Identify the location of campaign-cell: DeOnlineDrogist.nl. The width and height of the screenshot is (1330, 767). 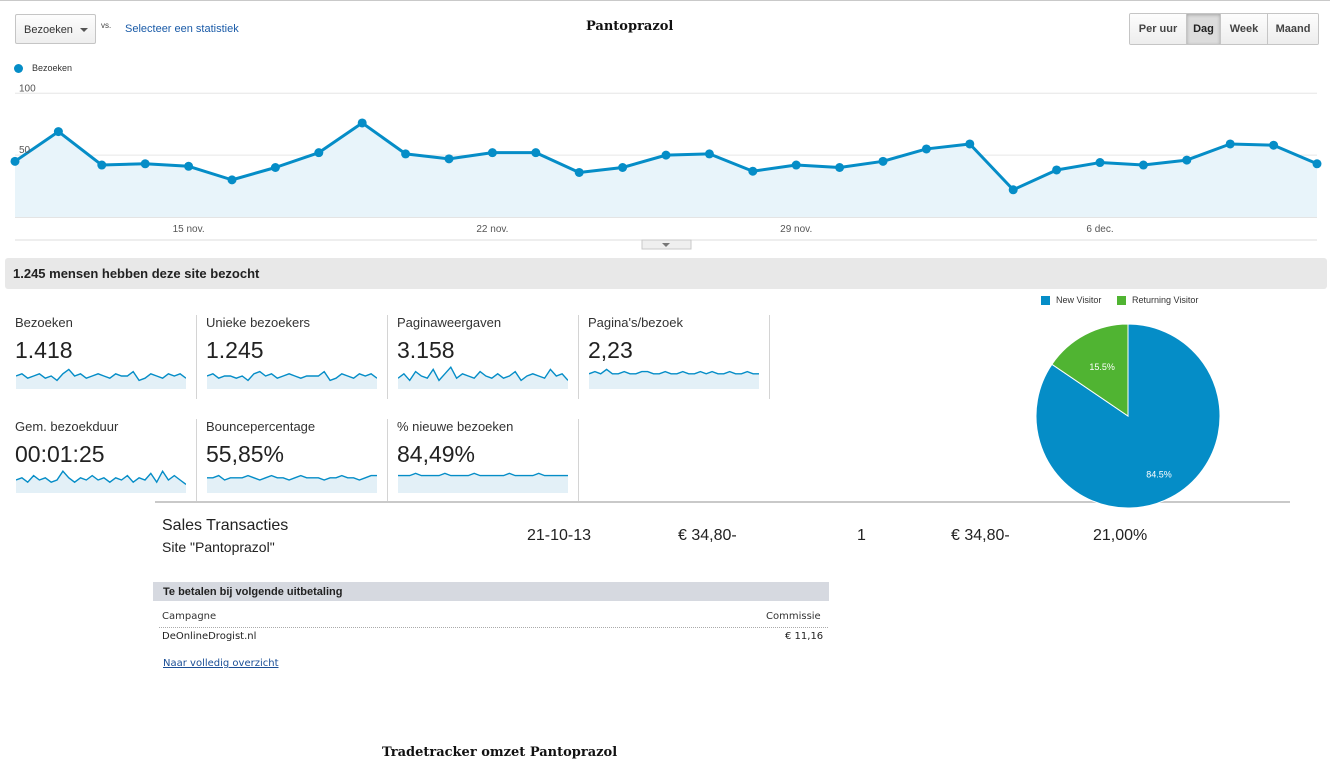
(209, 636).